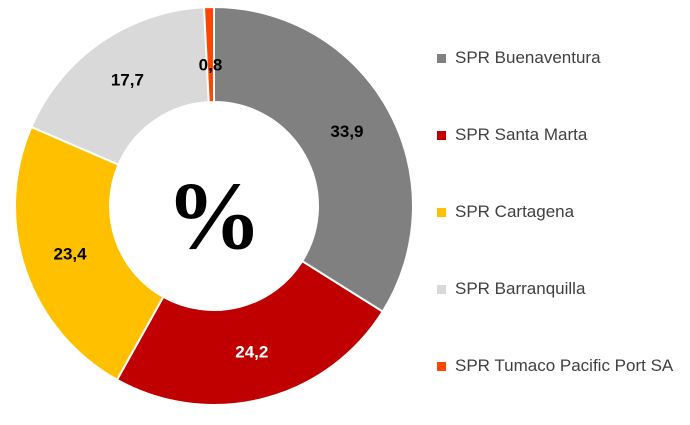 The width and height of the screenshot is (690, 425). Describe the element at coordinates (211, 65) in the screenshot. I see `value-label: 0,8` at that location.